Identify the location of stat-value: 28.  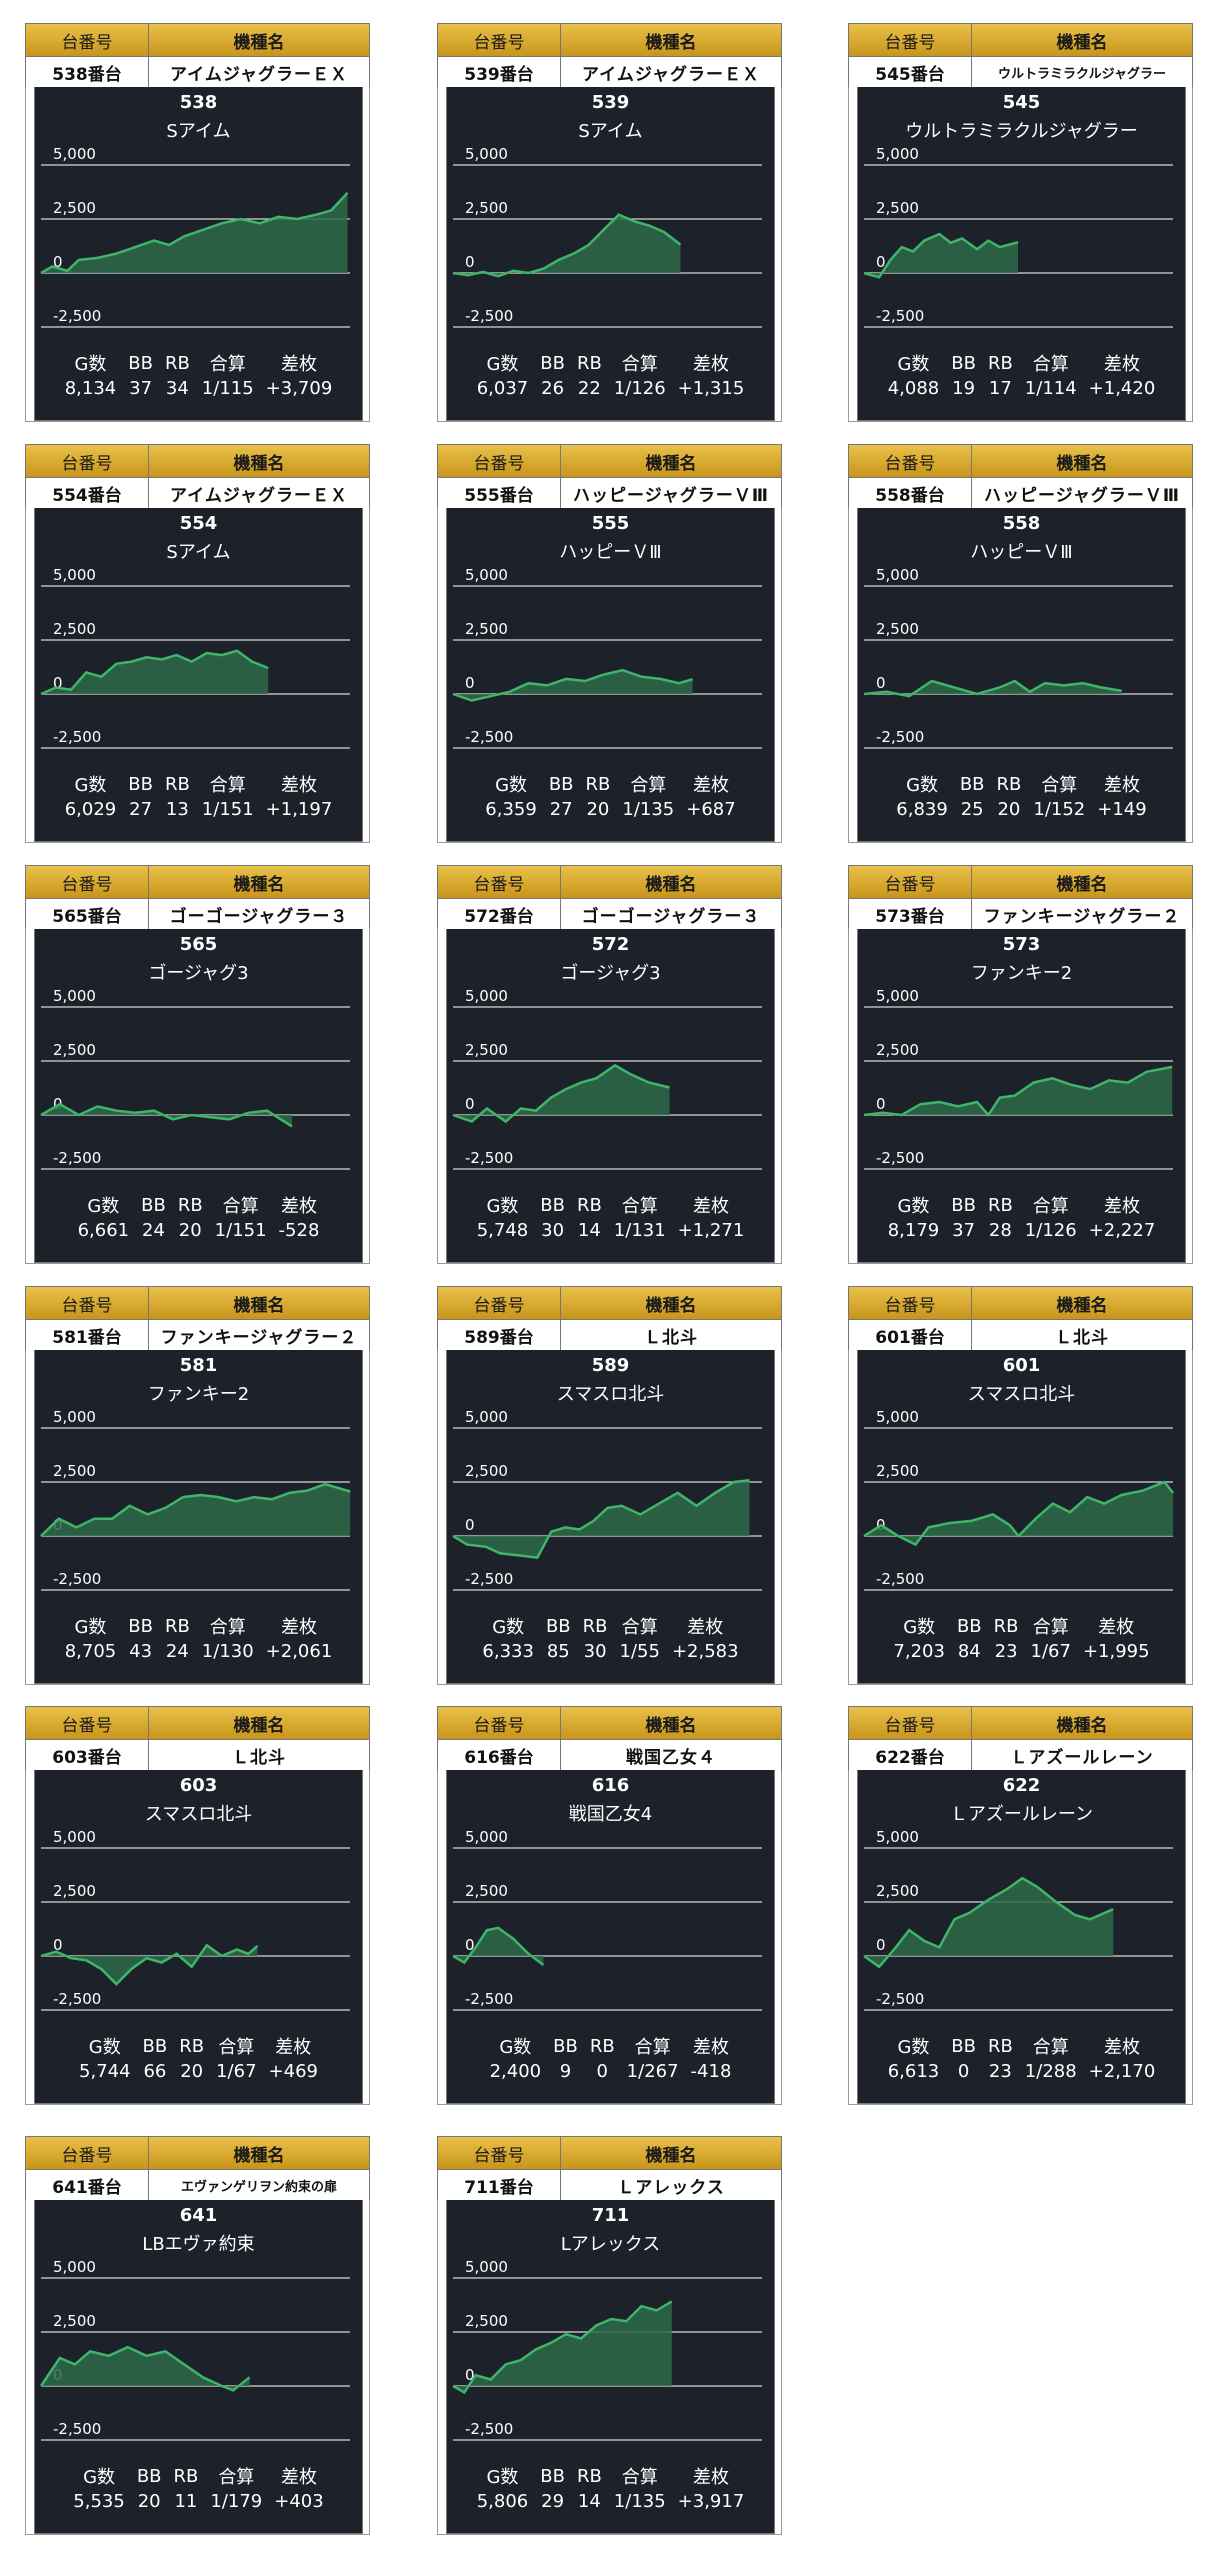
(1000, 1230).